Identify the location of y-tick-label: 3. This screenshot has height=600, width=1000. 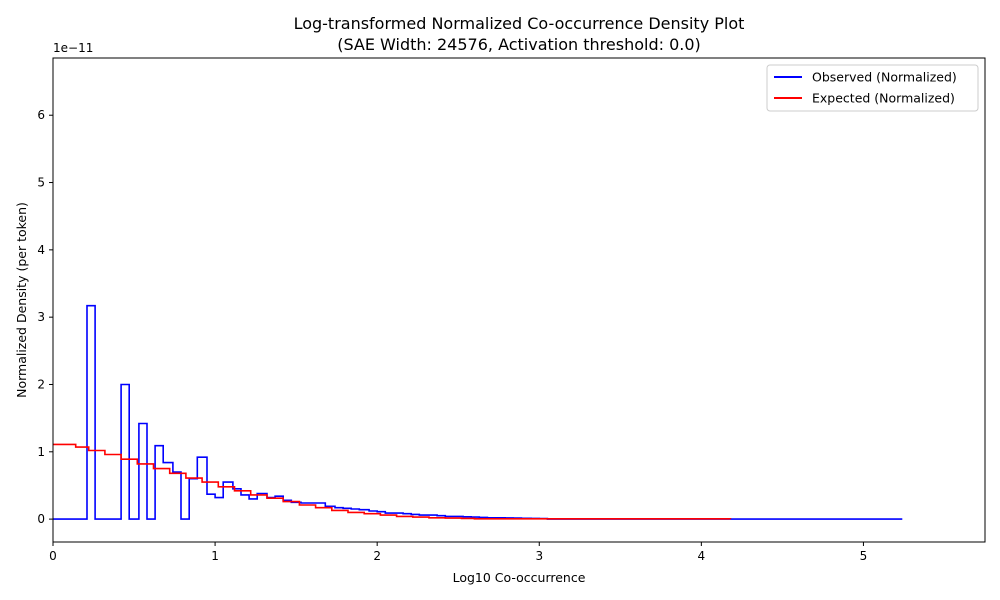
(41, 317).